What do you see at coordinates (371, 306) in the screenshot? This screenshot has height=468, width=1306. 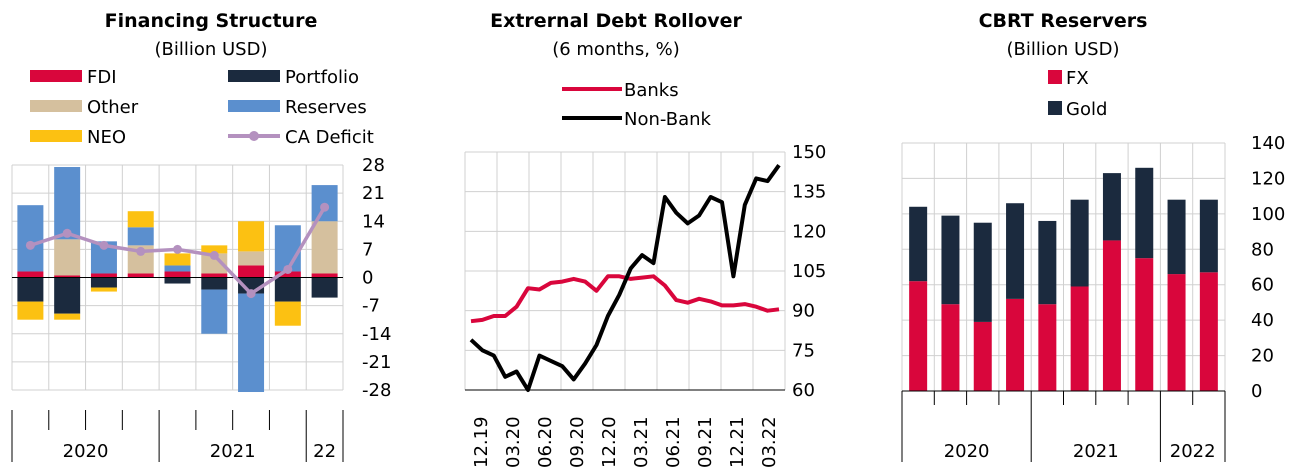 I see `y-tick-label: -7` at bounding box center [371, 306].